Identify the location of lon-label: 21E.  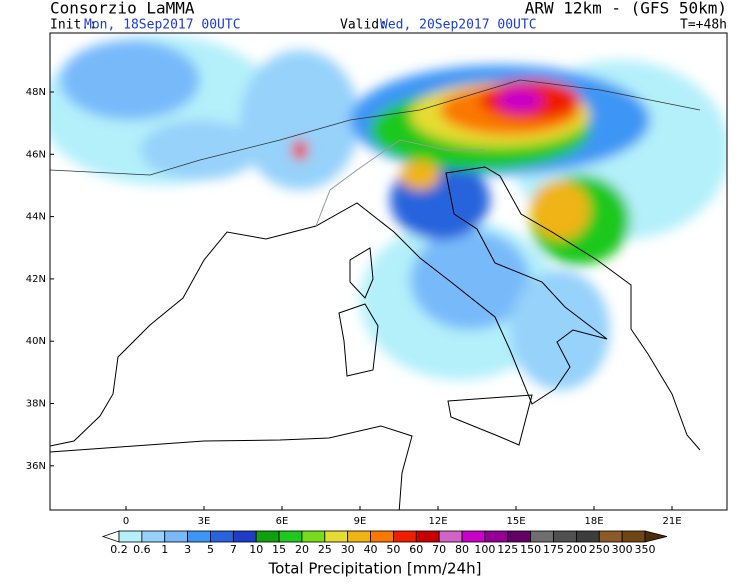
(671, 521).